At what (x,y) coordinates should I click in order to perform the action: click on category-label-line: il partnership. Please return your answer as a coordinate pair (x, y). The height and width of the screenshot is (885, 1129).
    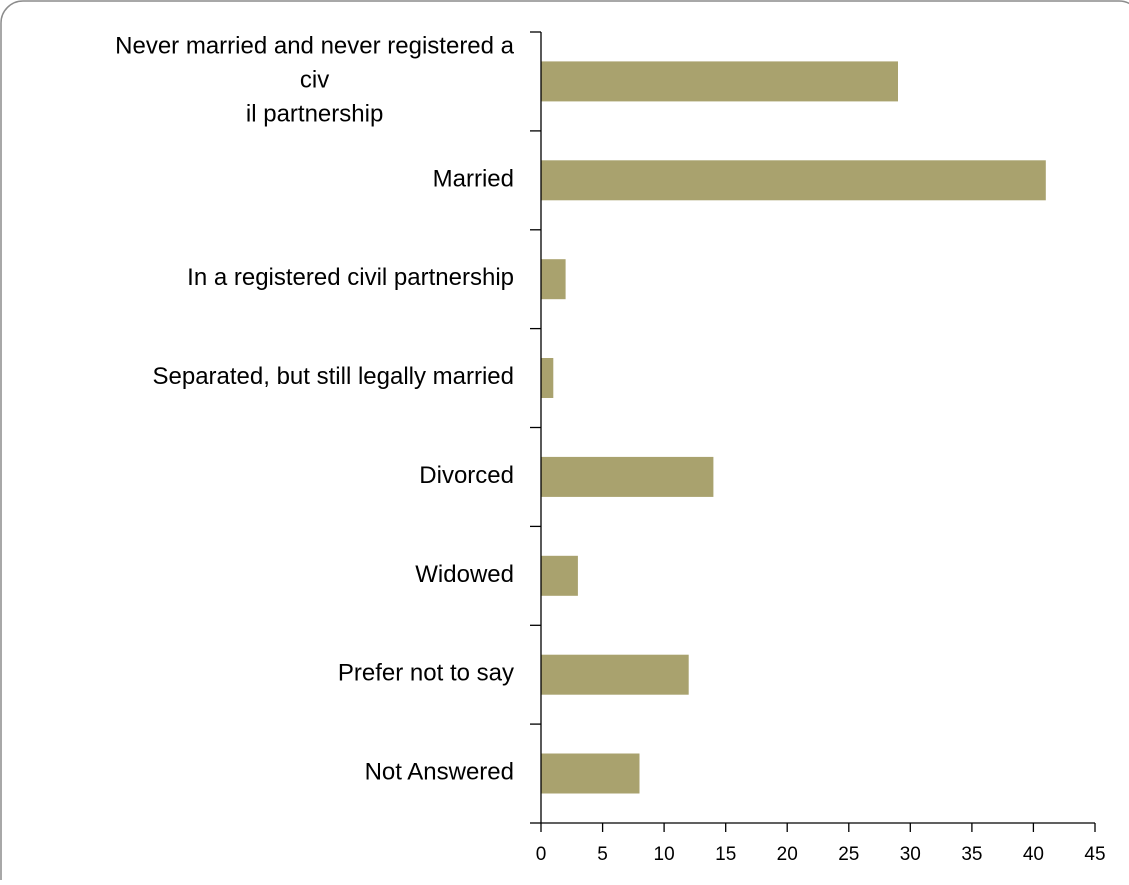
    Looking at the image, I should click on (314, 114).